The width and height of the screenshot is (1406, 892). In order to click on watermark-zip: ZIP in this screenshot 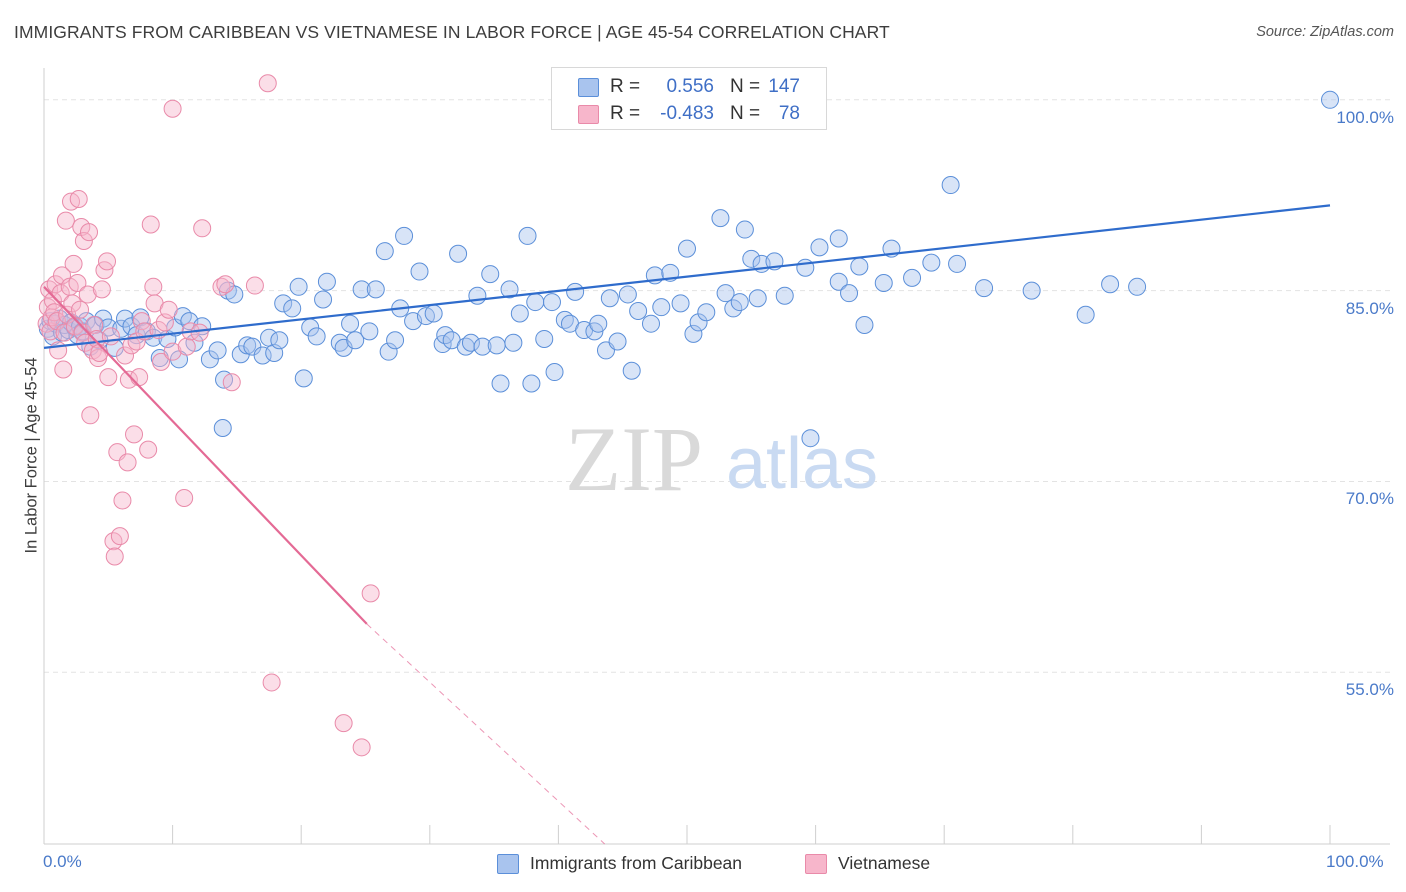, I will do `click(634, 459)`.